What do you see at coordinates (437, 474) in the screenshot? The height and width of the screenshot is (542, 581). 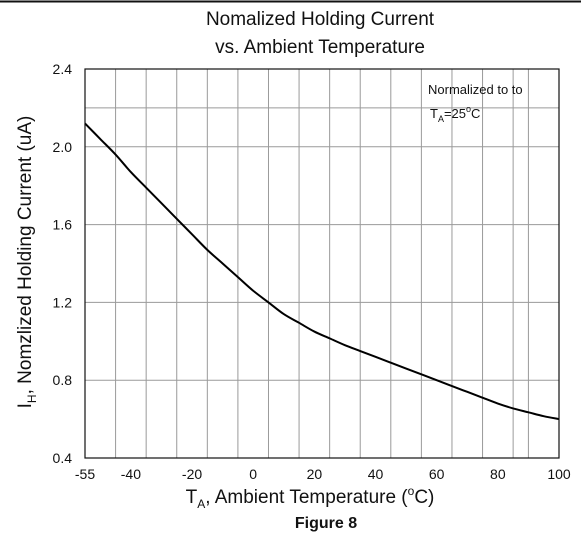 I see `x-tick-label: 60` at bounding box center [437, 474].